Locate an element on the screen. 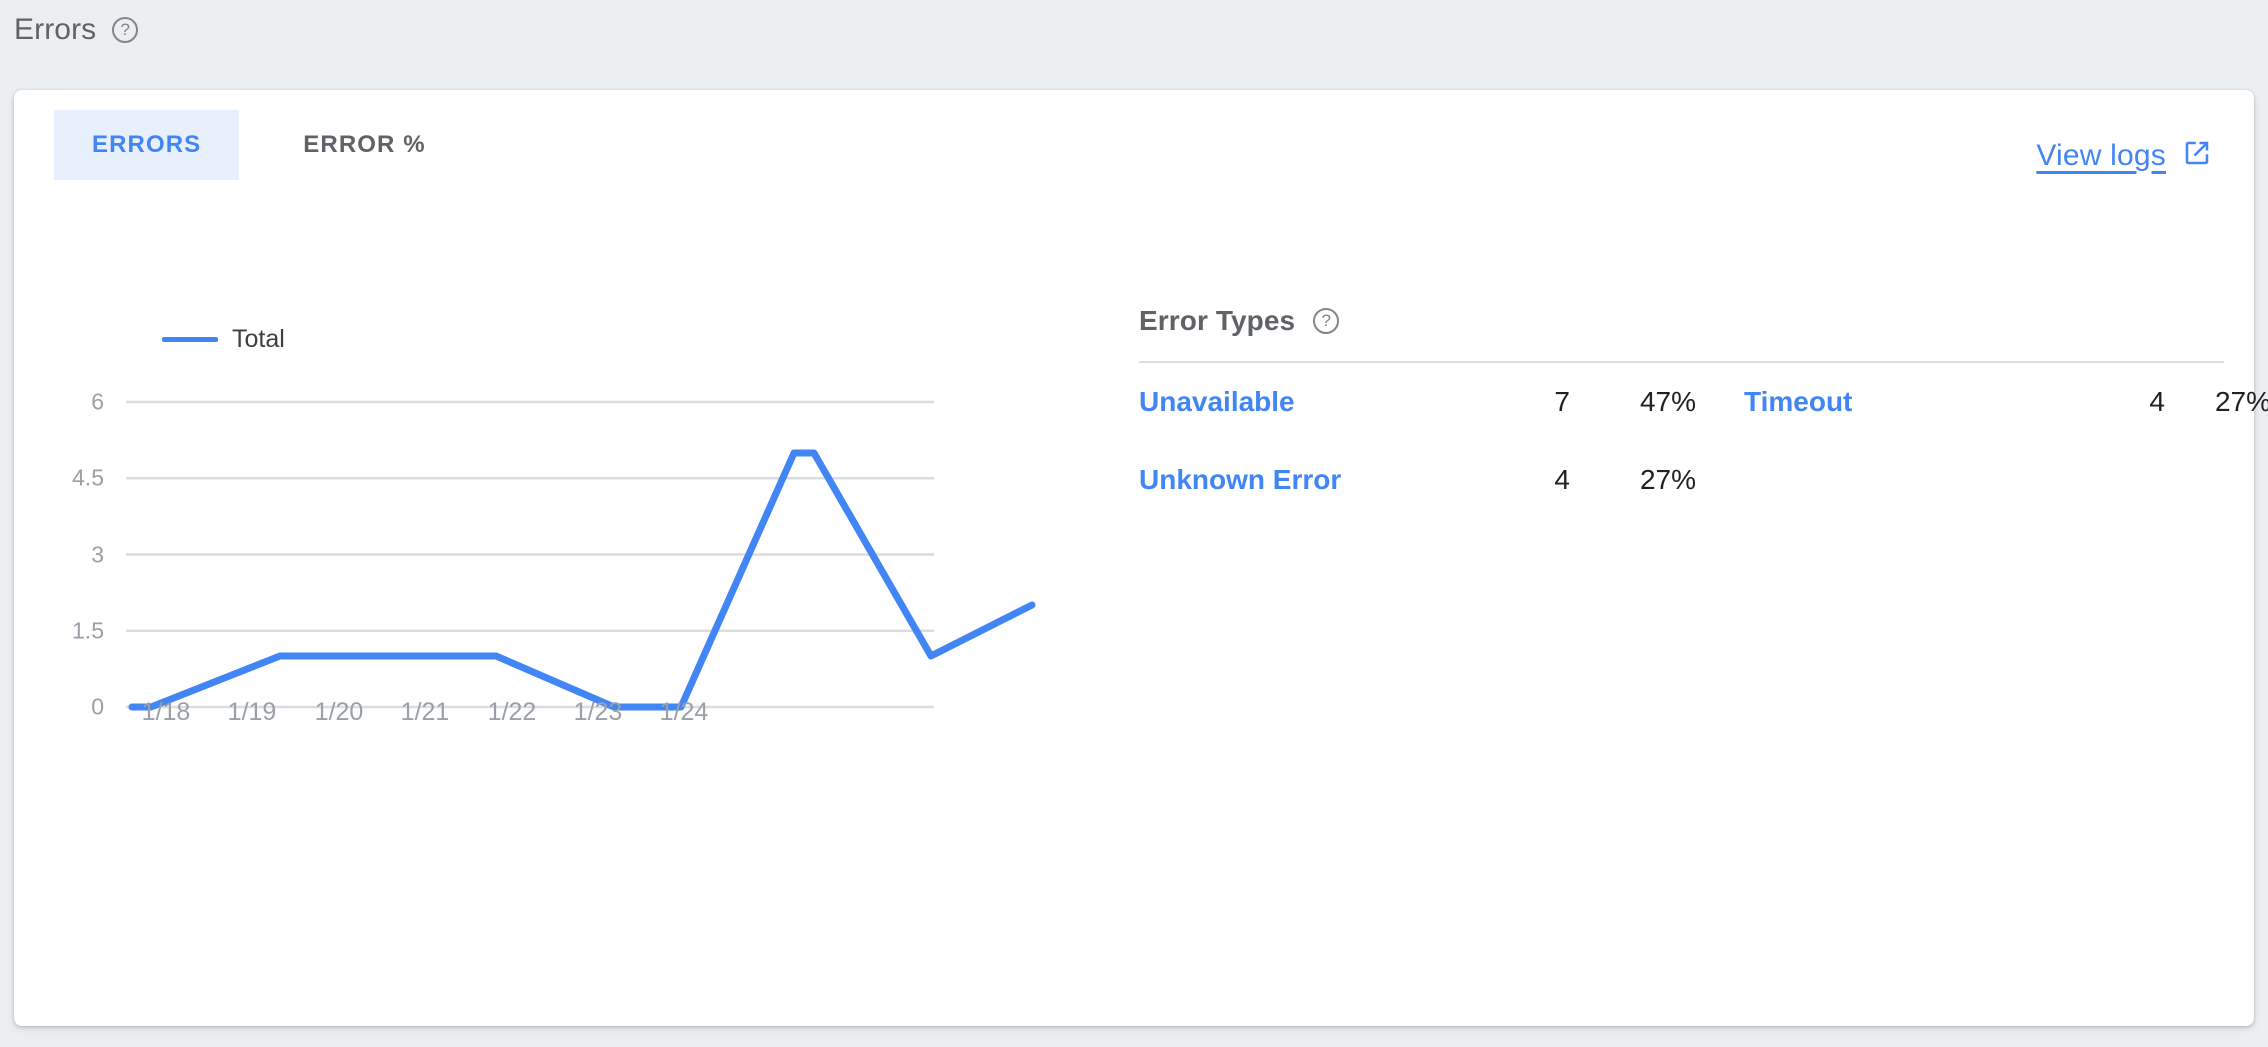 This screenshot has height=1047, width=2268. error-types-title: Error Types is located at coordinates (1217, 320).